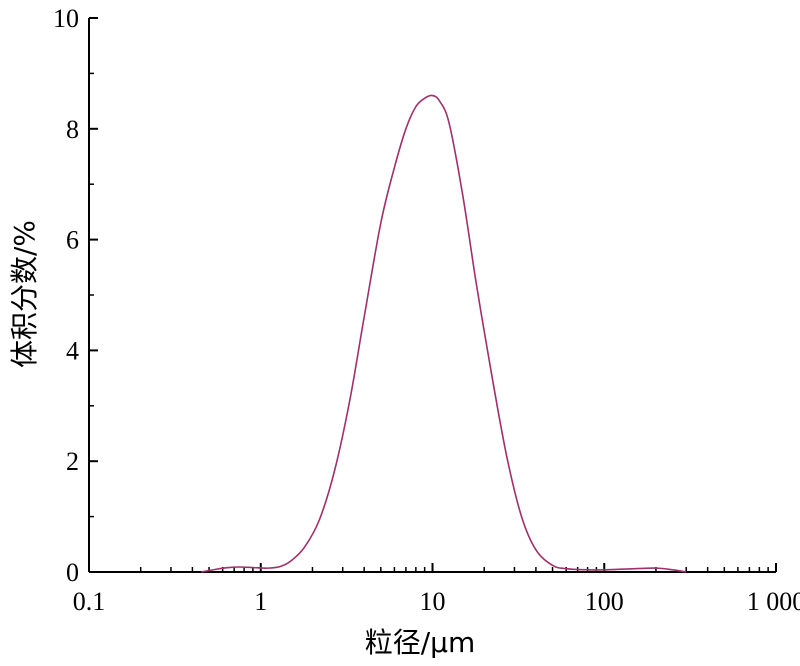 The width and height of the screenshot is (800, 666). What do you see at coordinates (72, 461) in the screenshot?
I see `y-tick-label: 2` at bounding box center [72, 461].